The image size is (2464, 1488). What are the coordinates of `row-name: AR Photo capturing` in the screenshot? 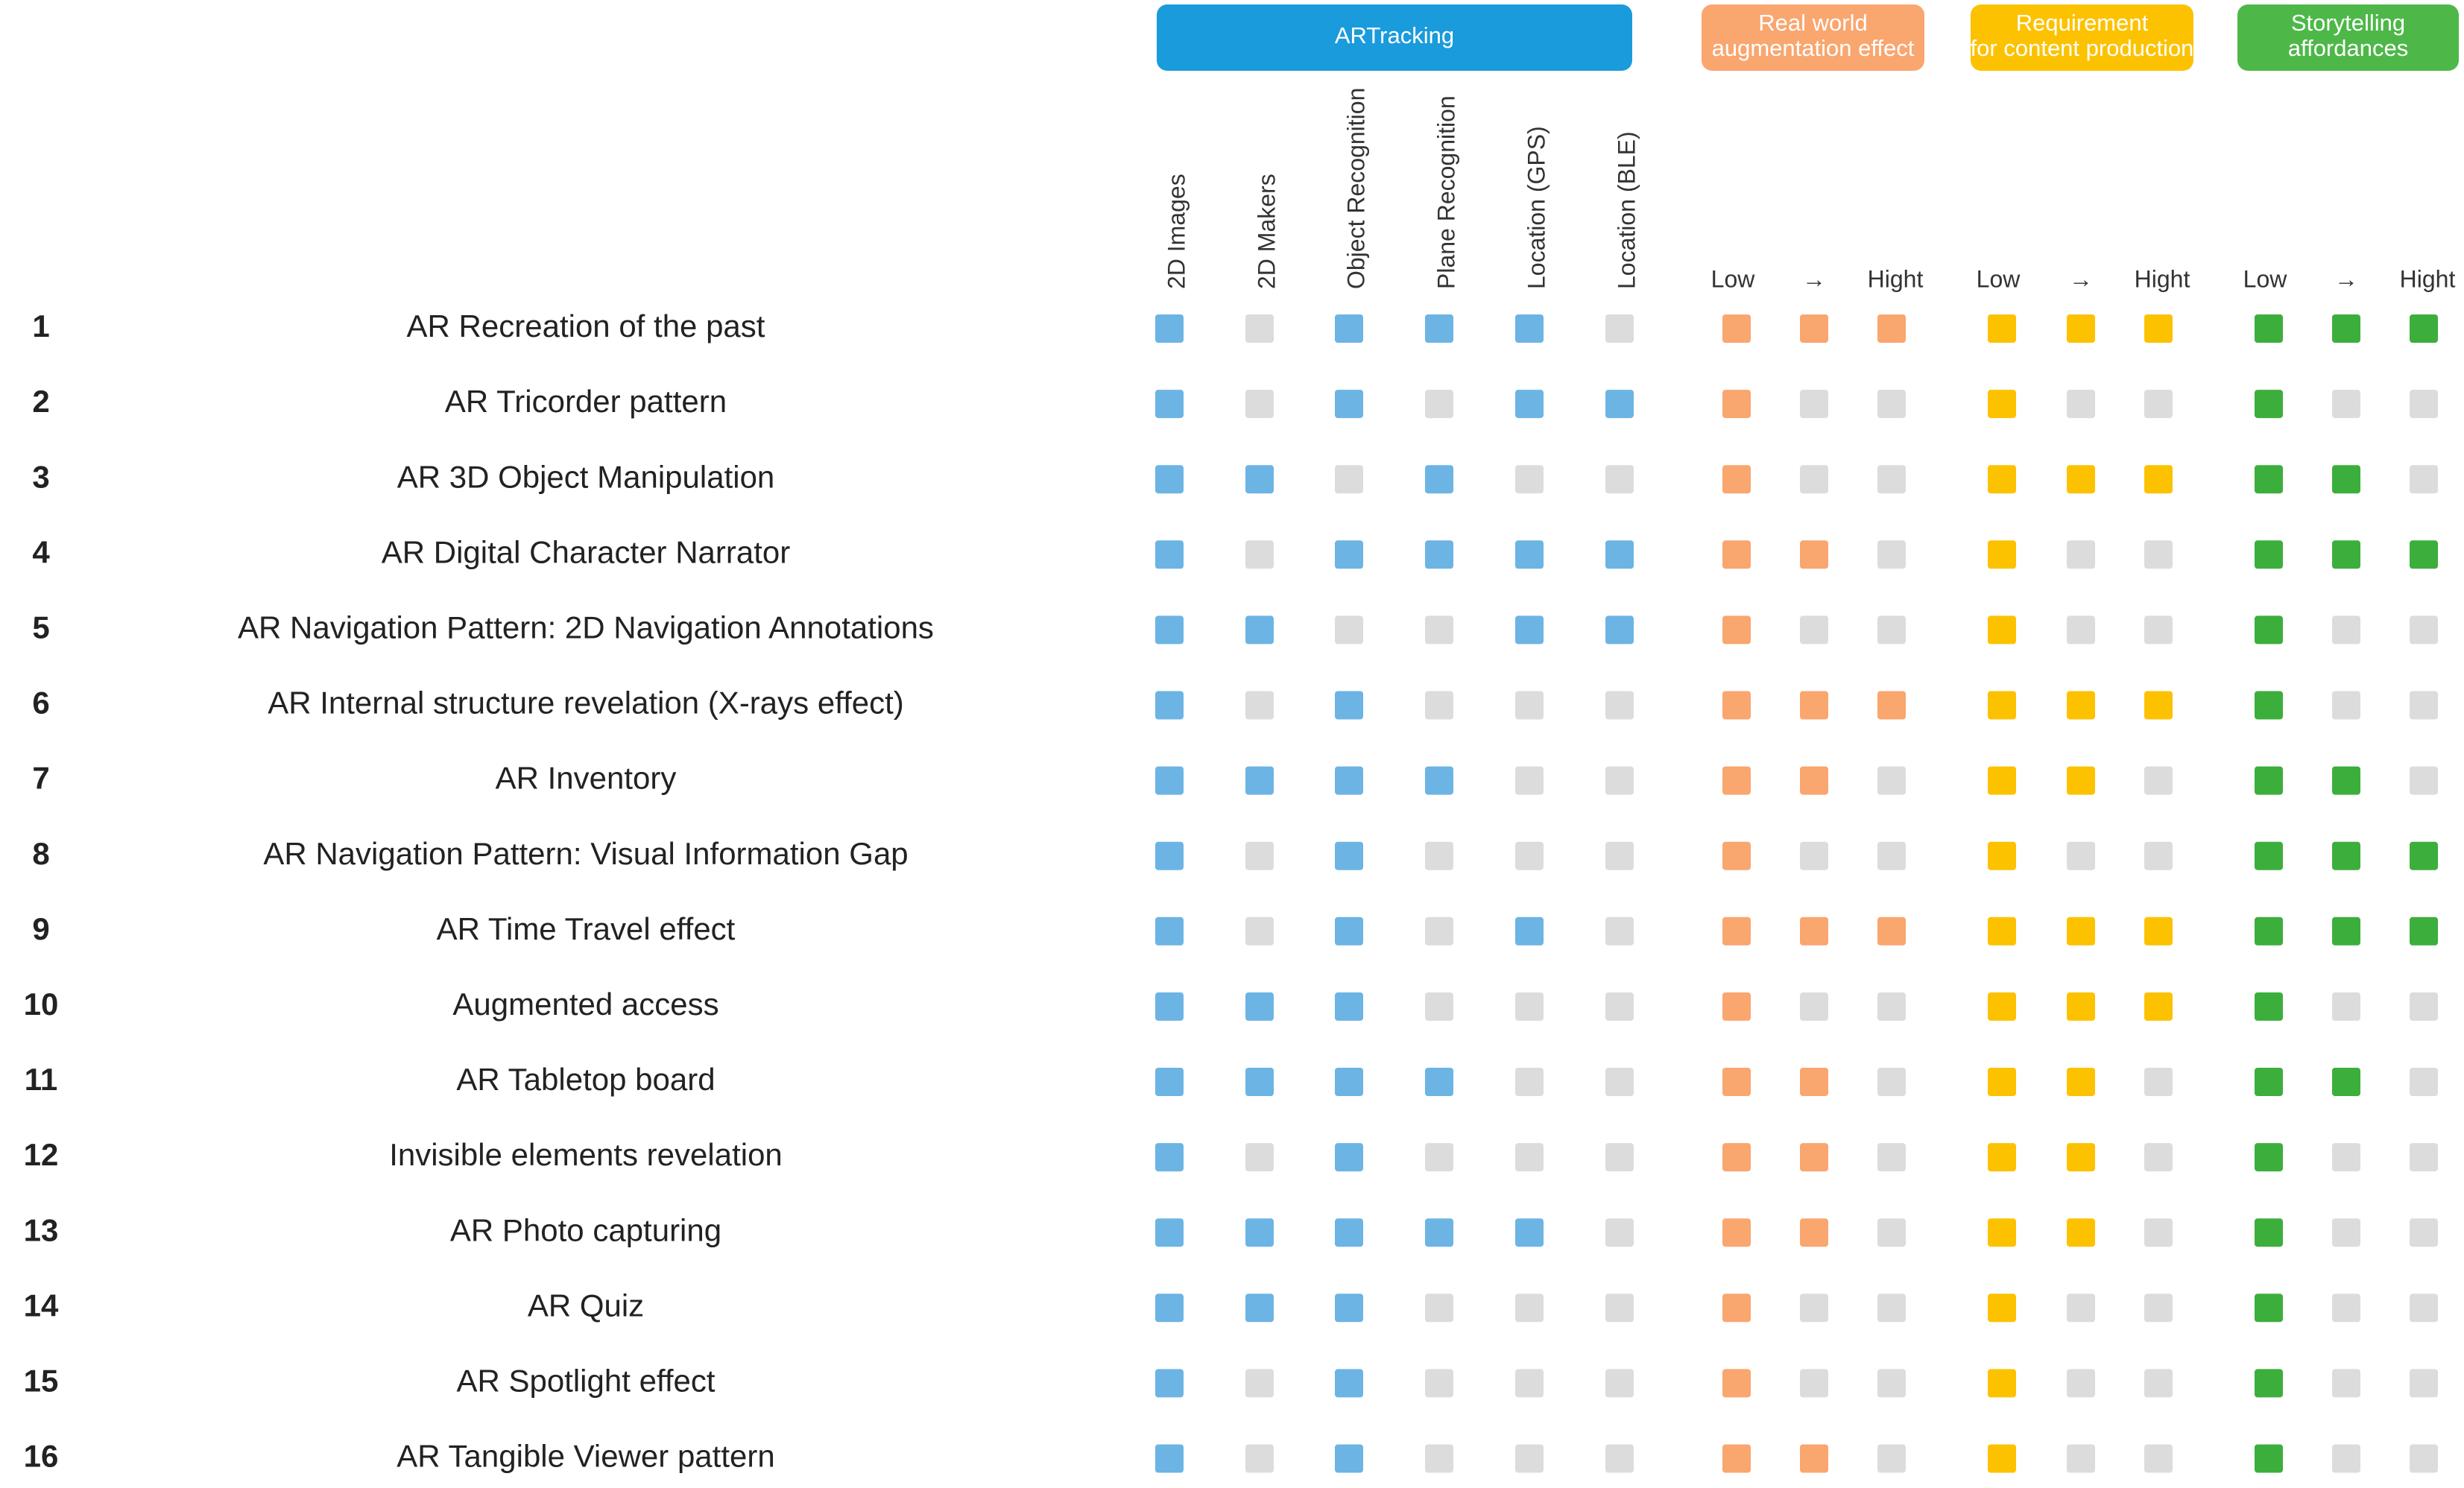 It's located at (585, 1229).